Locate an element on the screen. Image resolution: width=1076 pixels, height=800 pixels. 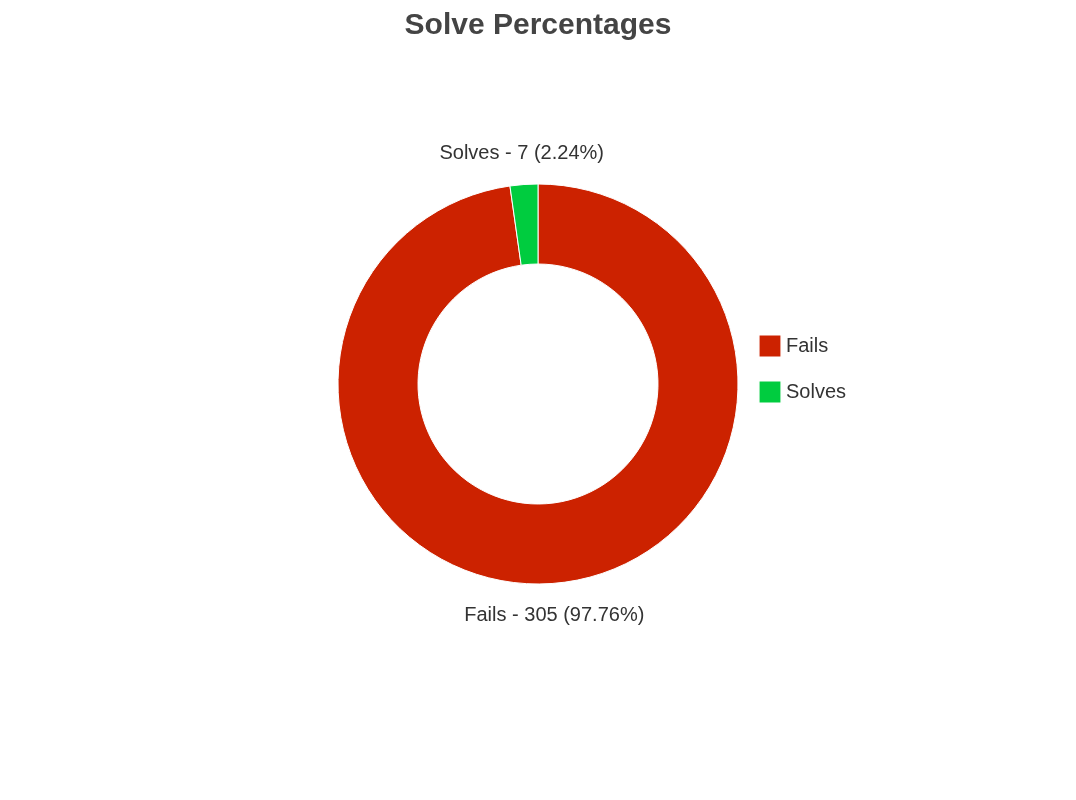
legend-label: Solves is located at coordinates (816, 391).